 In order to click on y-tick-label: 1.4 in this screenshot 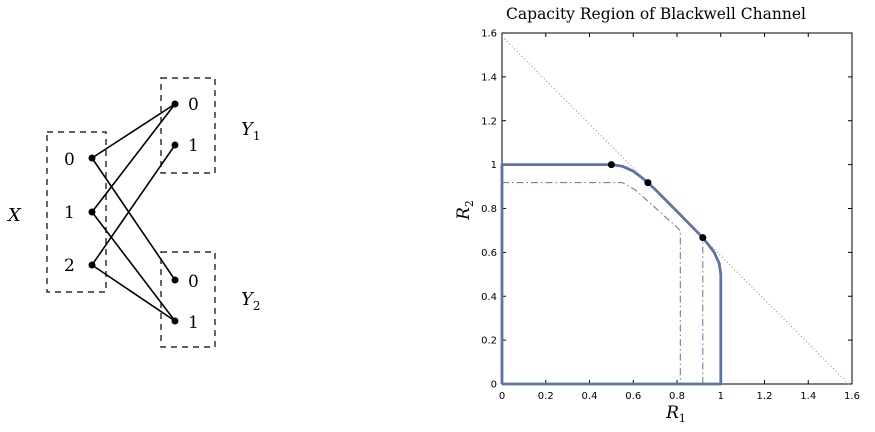, I will do `click(489, 77)`.